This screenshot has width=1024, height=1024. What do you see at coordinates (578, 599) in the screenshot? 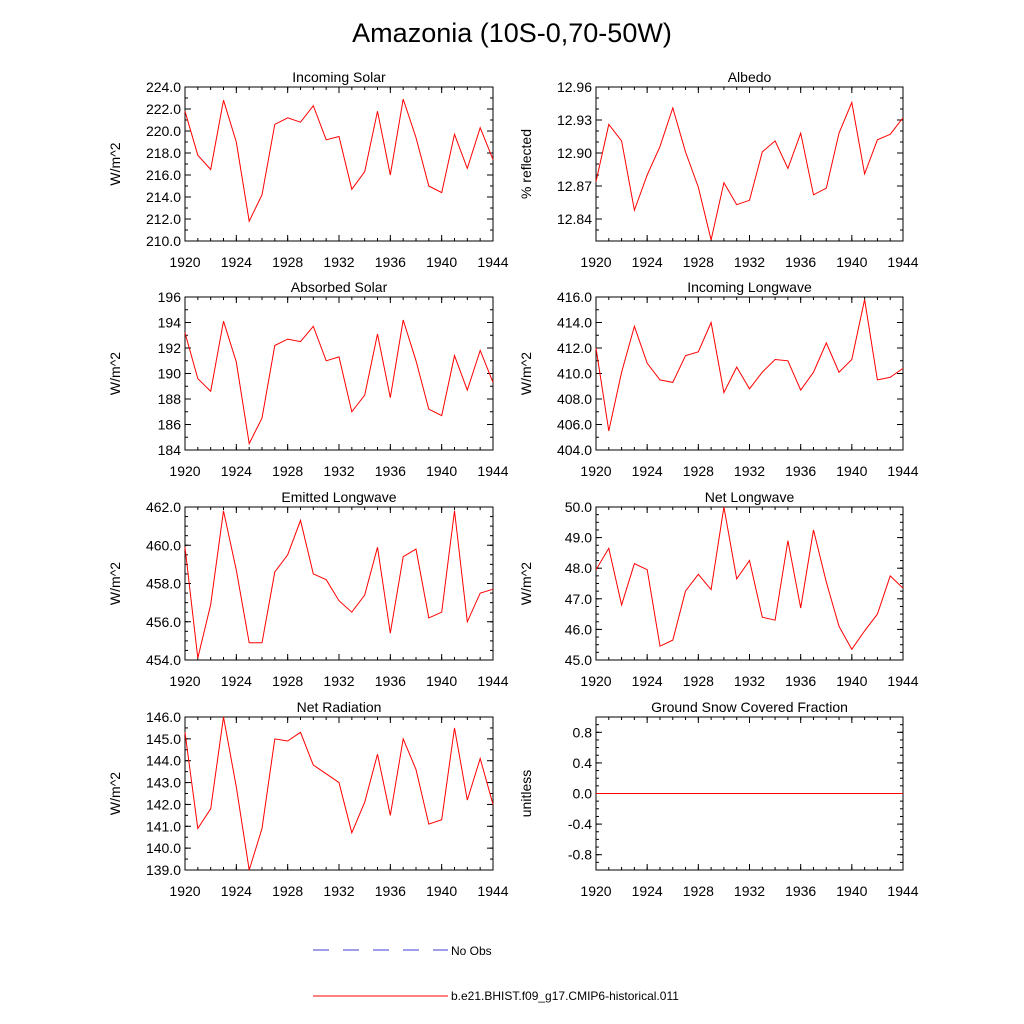
I see `y-tick-label: 47.0` at bounding box center [578, 599].